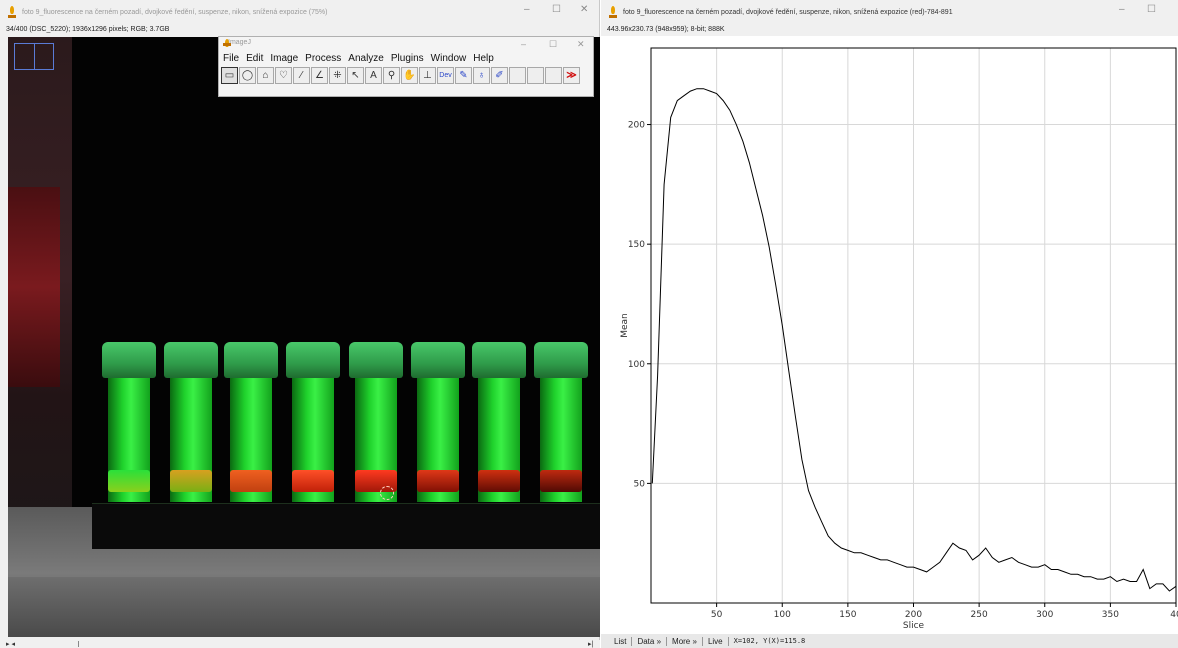  What do you see at coordinates (346, 526) in the screenshot?
I see `photo-vial-tray` at bounding box center [346, 526].